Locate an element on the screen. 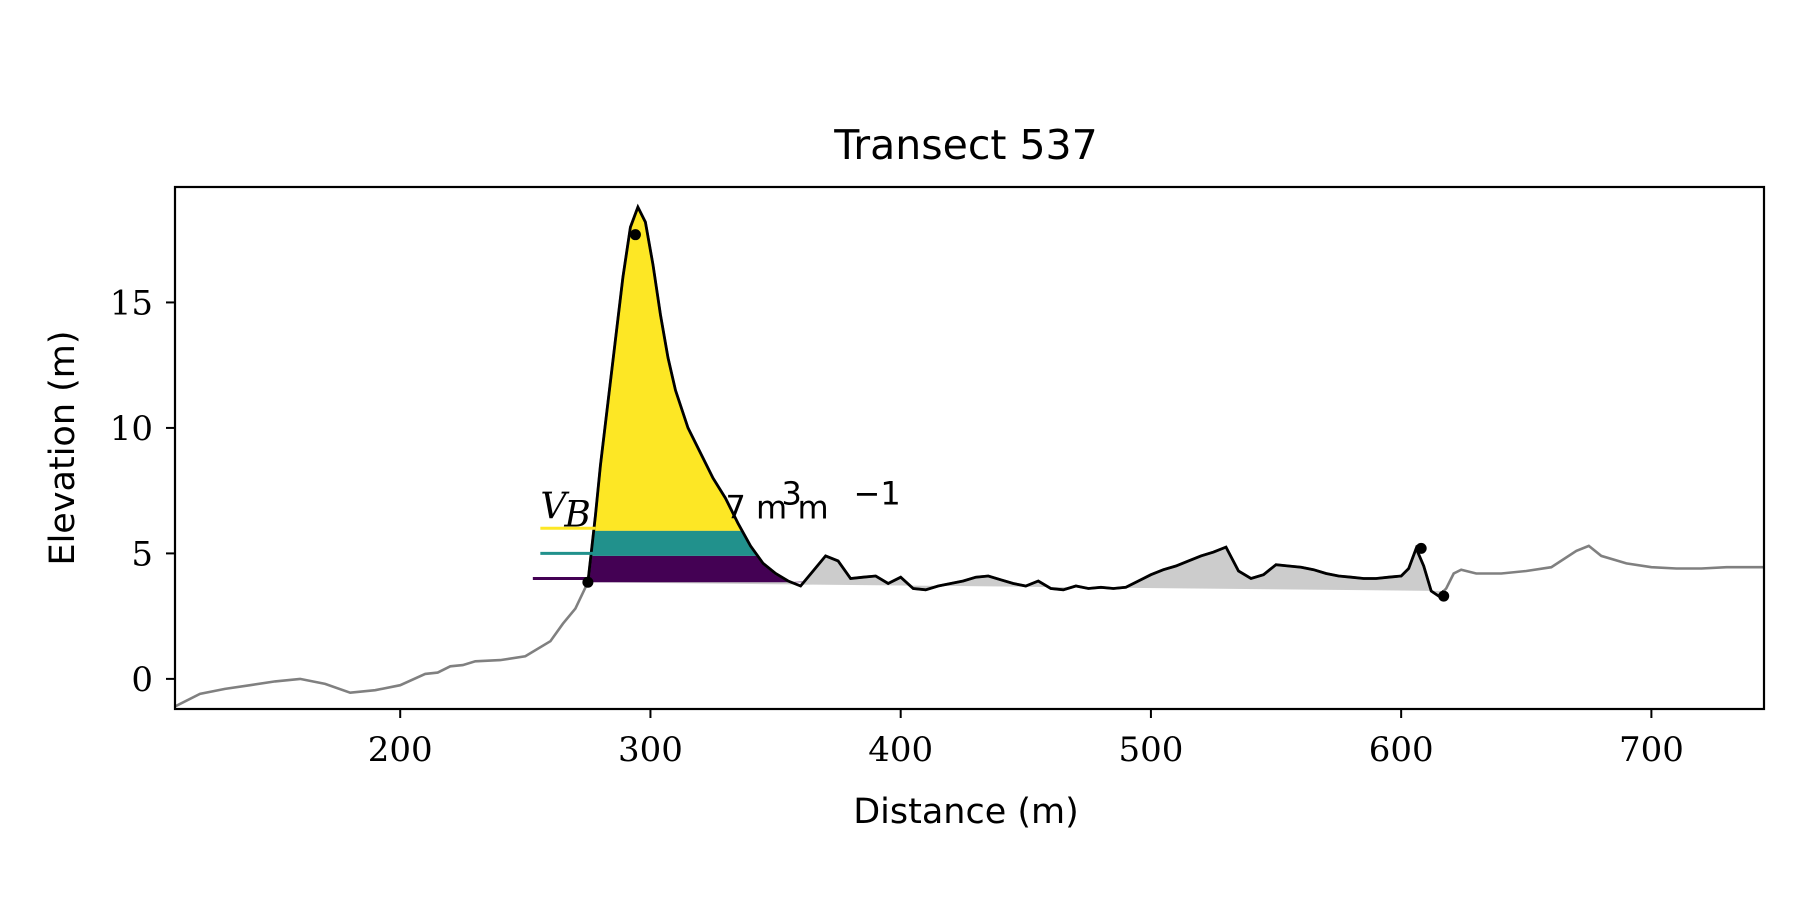  y-axis-label: Elevation (m) is located at coordinates (63, 447).